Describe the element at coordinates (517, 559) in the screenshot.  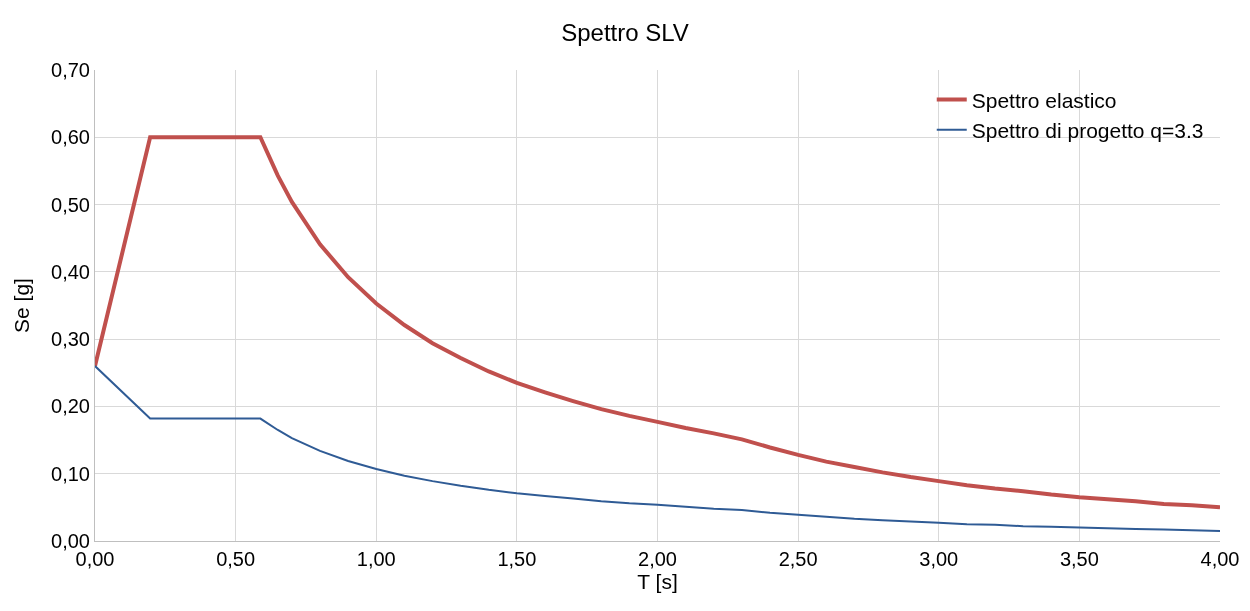
I see `x-tick-label: 1,50` at that location.